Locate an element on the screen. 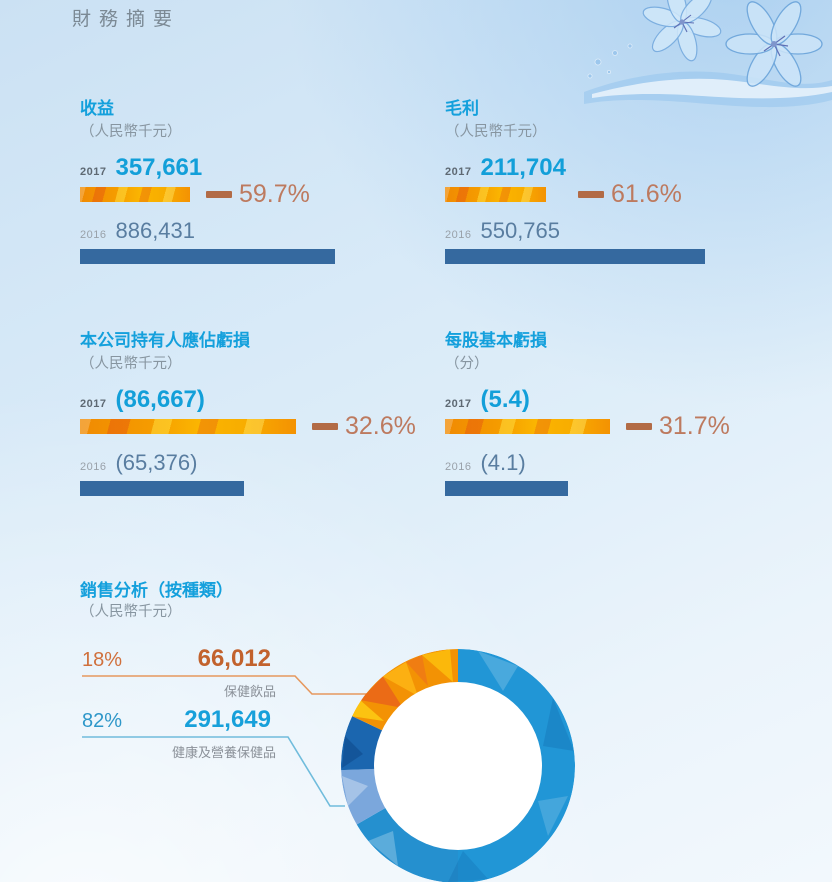 The width and height of the screenshot is (832, 882). donut-hole is located at coordinates (458, 766).